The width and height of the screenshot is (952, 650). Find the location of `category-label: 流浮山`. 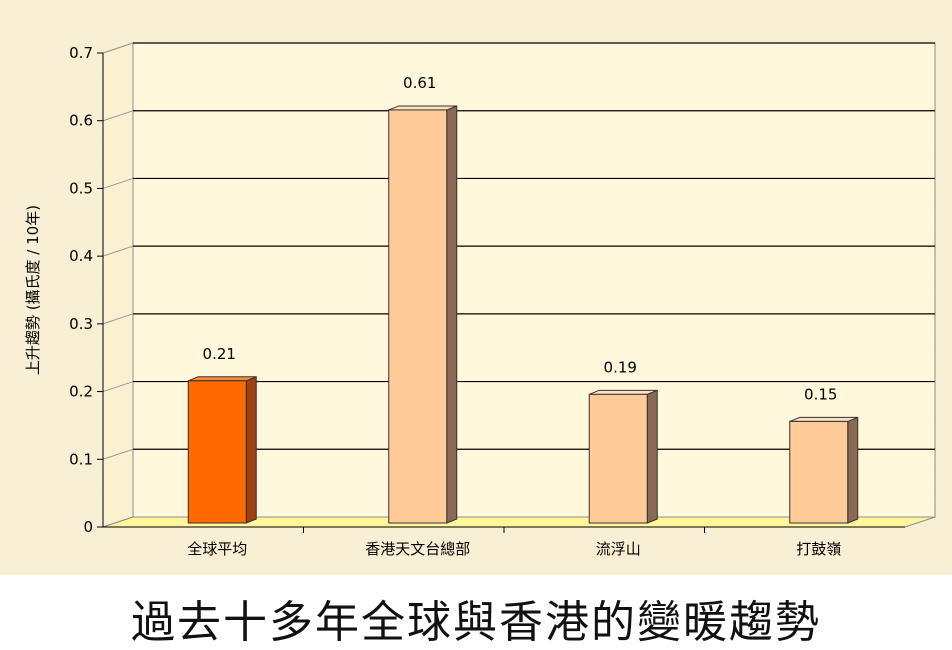

category-label: 流浮山 is located at coordinates (618, 549).